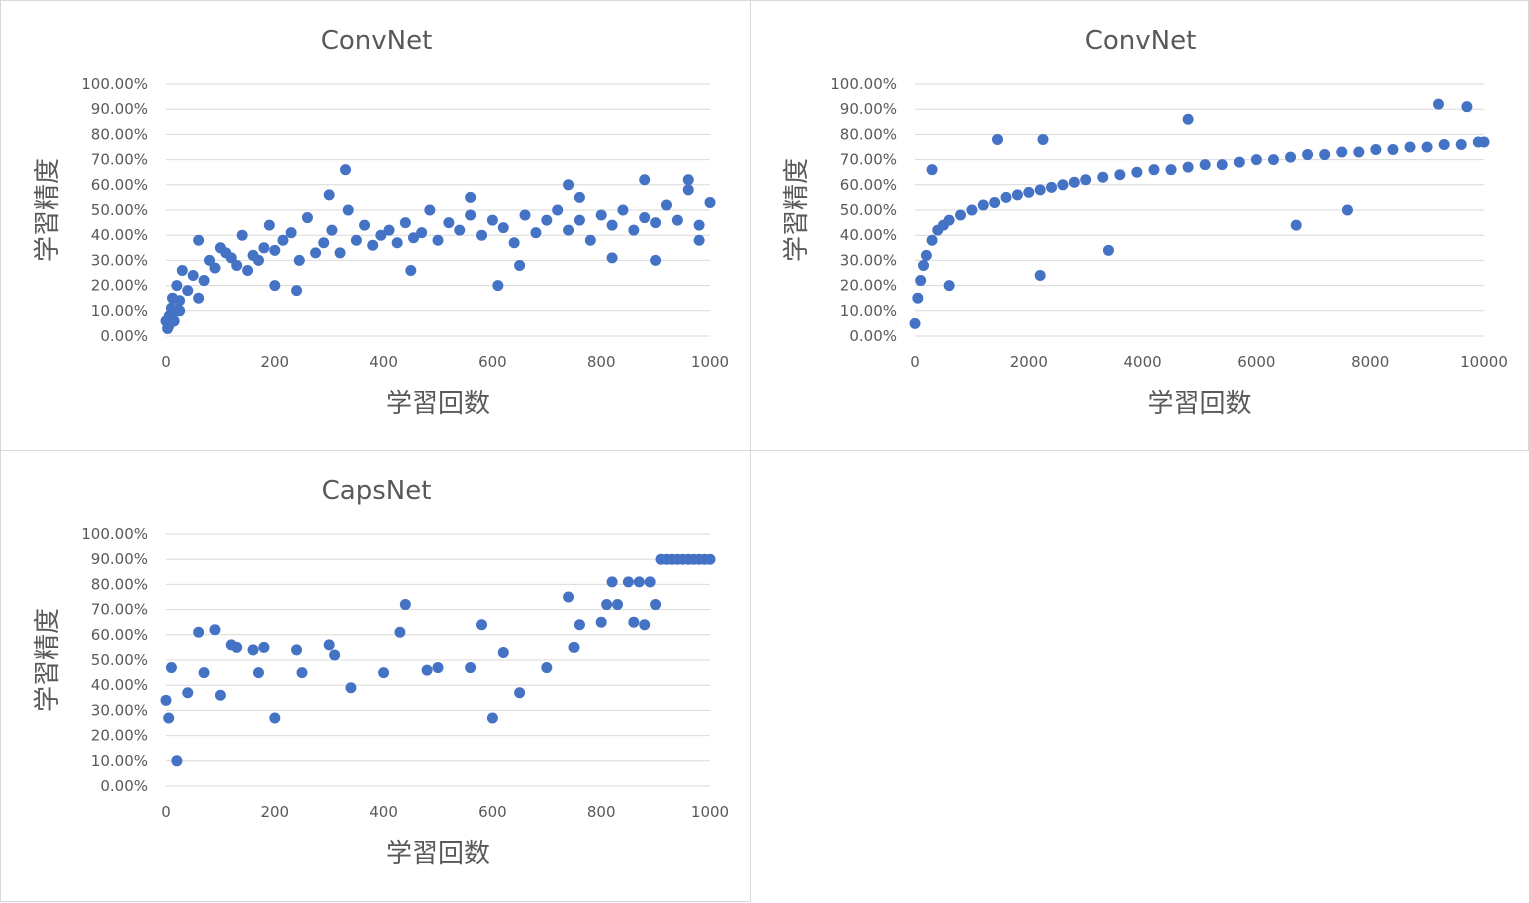 The width and height of the screenshot is (1529, 903). Describe the element at coordinates (48, 660) in the screenshot. I see `y-axis-label: 学習精度` at that location.